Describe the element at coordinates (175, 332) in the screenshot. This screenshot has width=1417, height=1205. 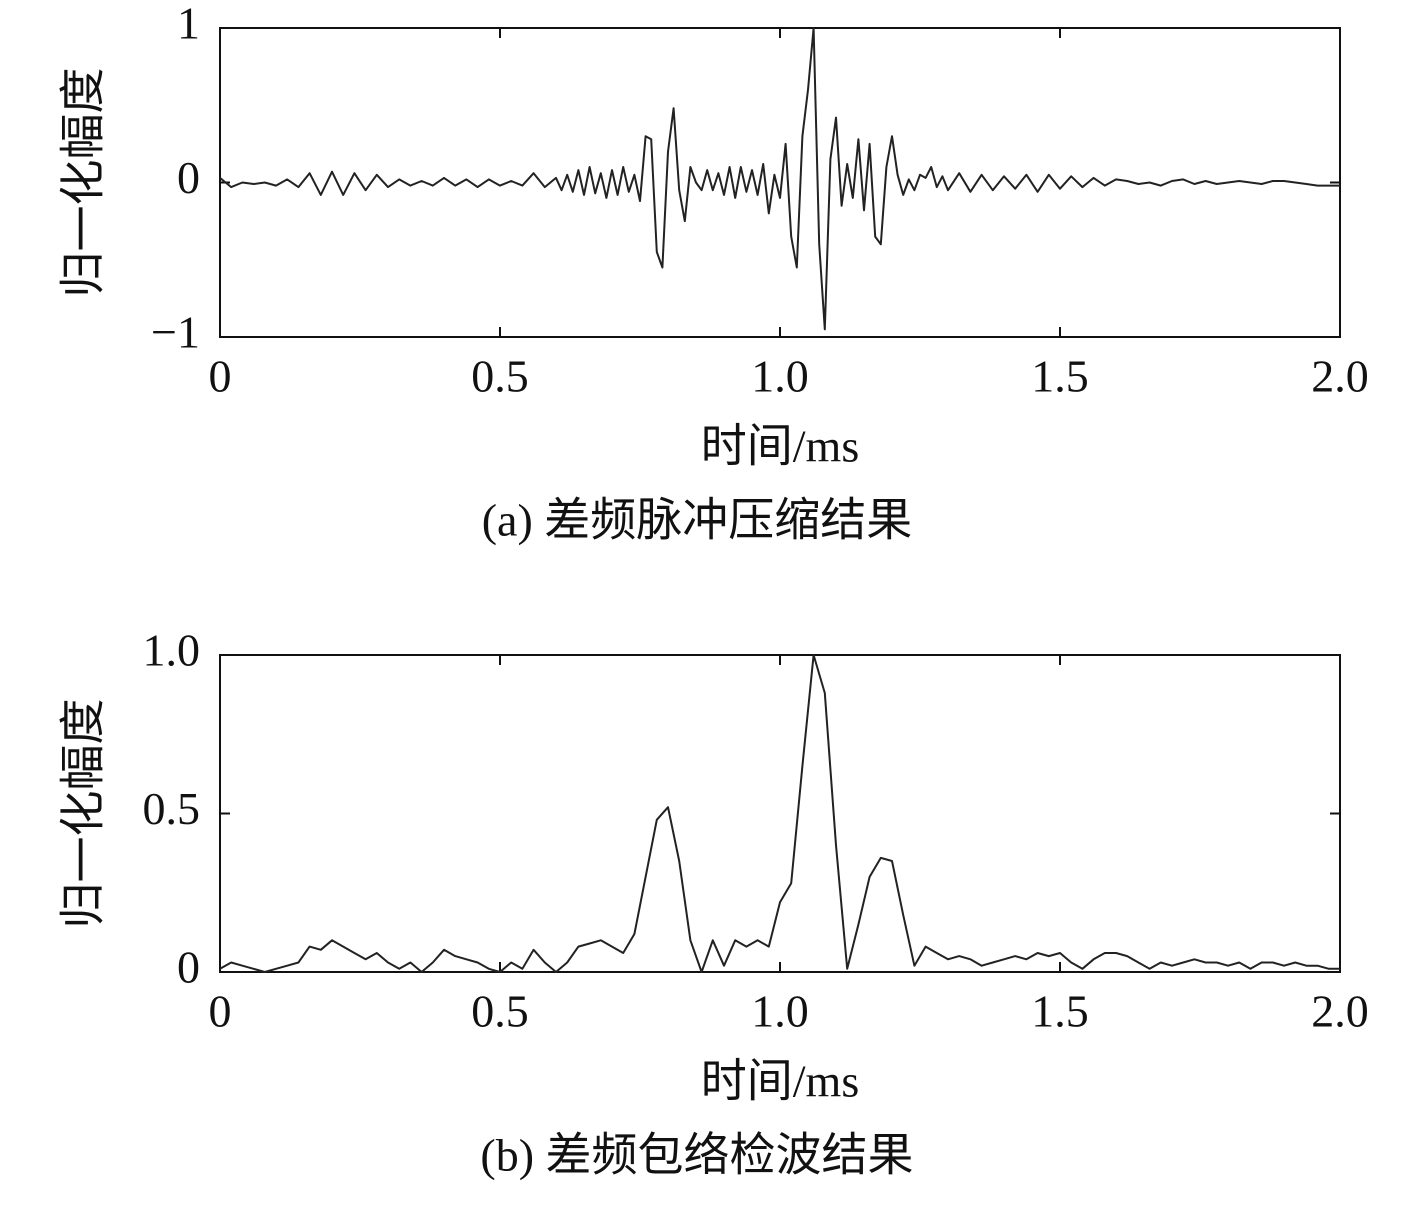
I see `y-tick-label: −1` at that location.